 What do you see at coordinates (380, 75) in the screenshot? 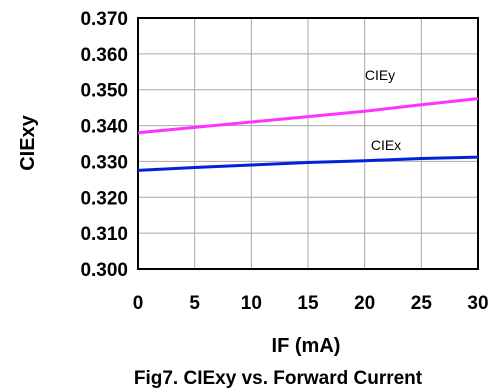
I see `series-label-ciey: CIEy` at bounding box center [380, 75].